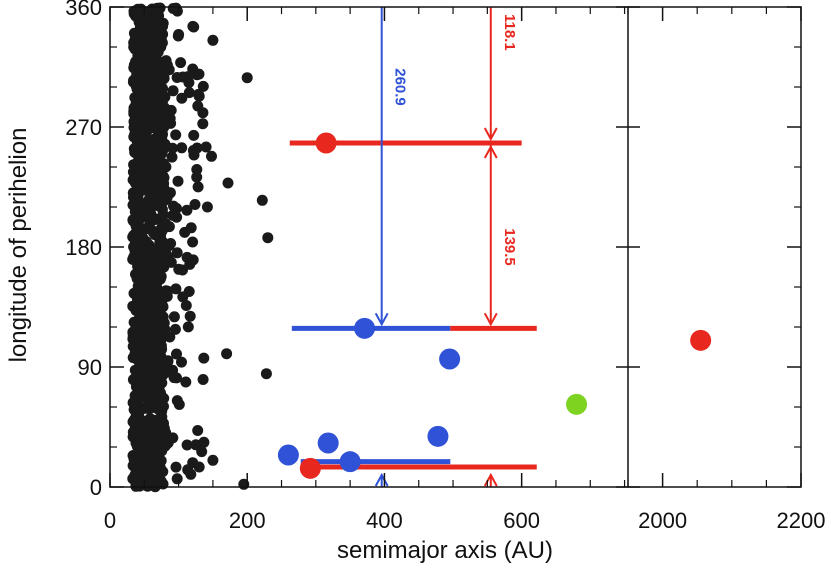 Image resolution: width=831 pixels, height=575 pixels. Describe the element at coordinates (509, 32) in the screenshot. I see `annotation-label: 118.1` at that location.